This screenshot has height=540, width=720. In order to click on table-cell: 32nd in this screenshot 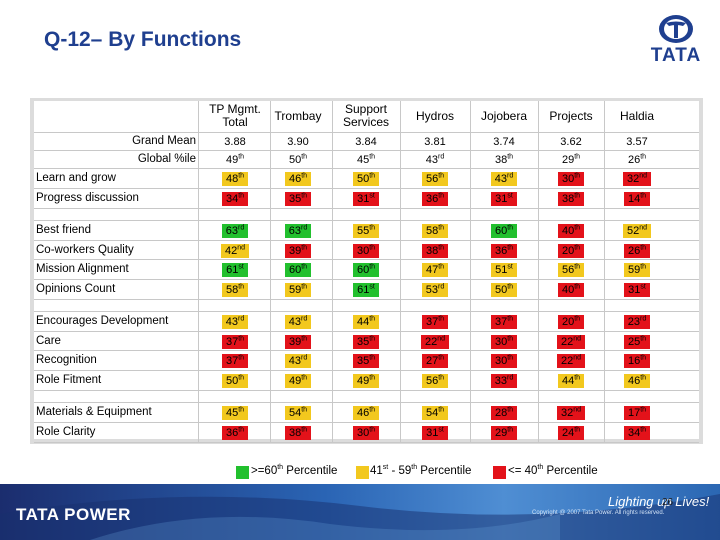, I will do `click(637, 179)`.